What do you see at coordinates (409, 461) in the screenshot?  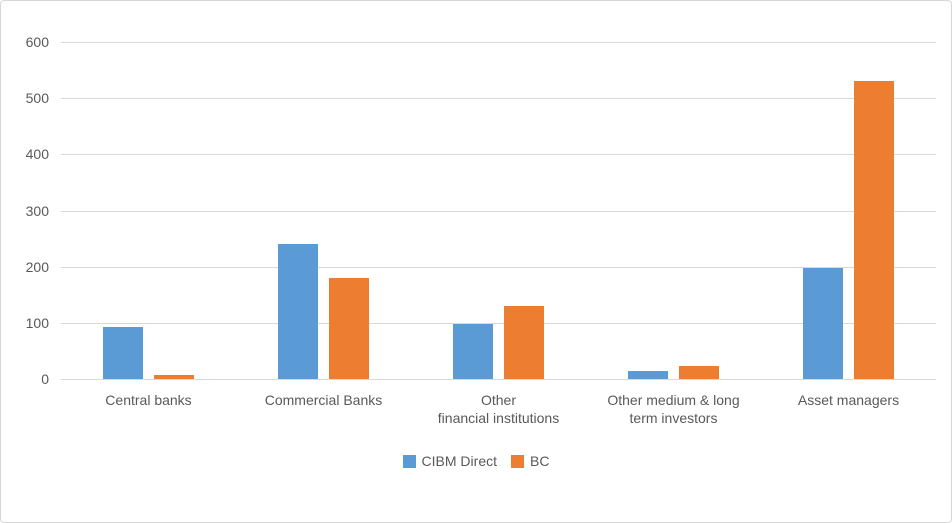 I see `legend-swatch-cibm-direct` at bounding box center [409, 461].